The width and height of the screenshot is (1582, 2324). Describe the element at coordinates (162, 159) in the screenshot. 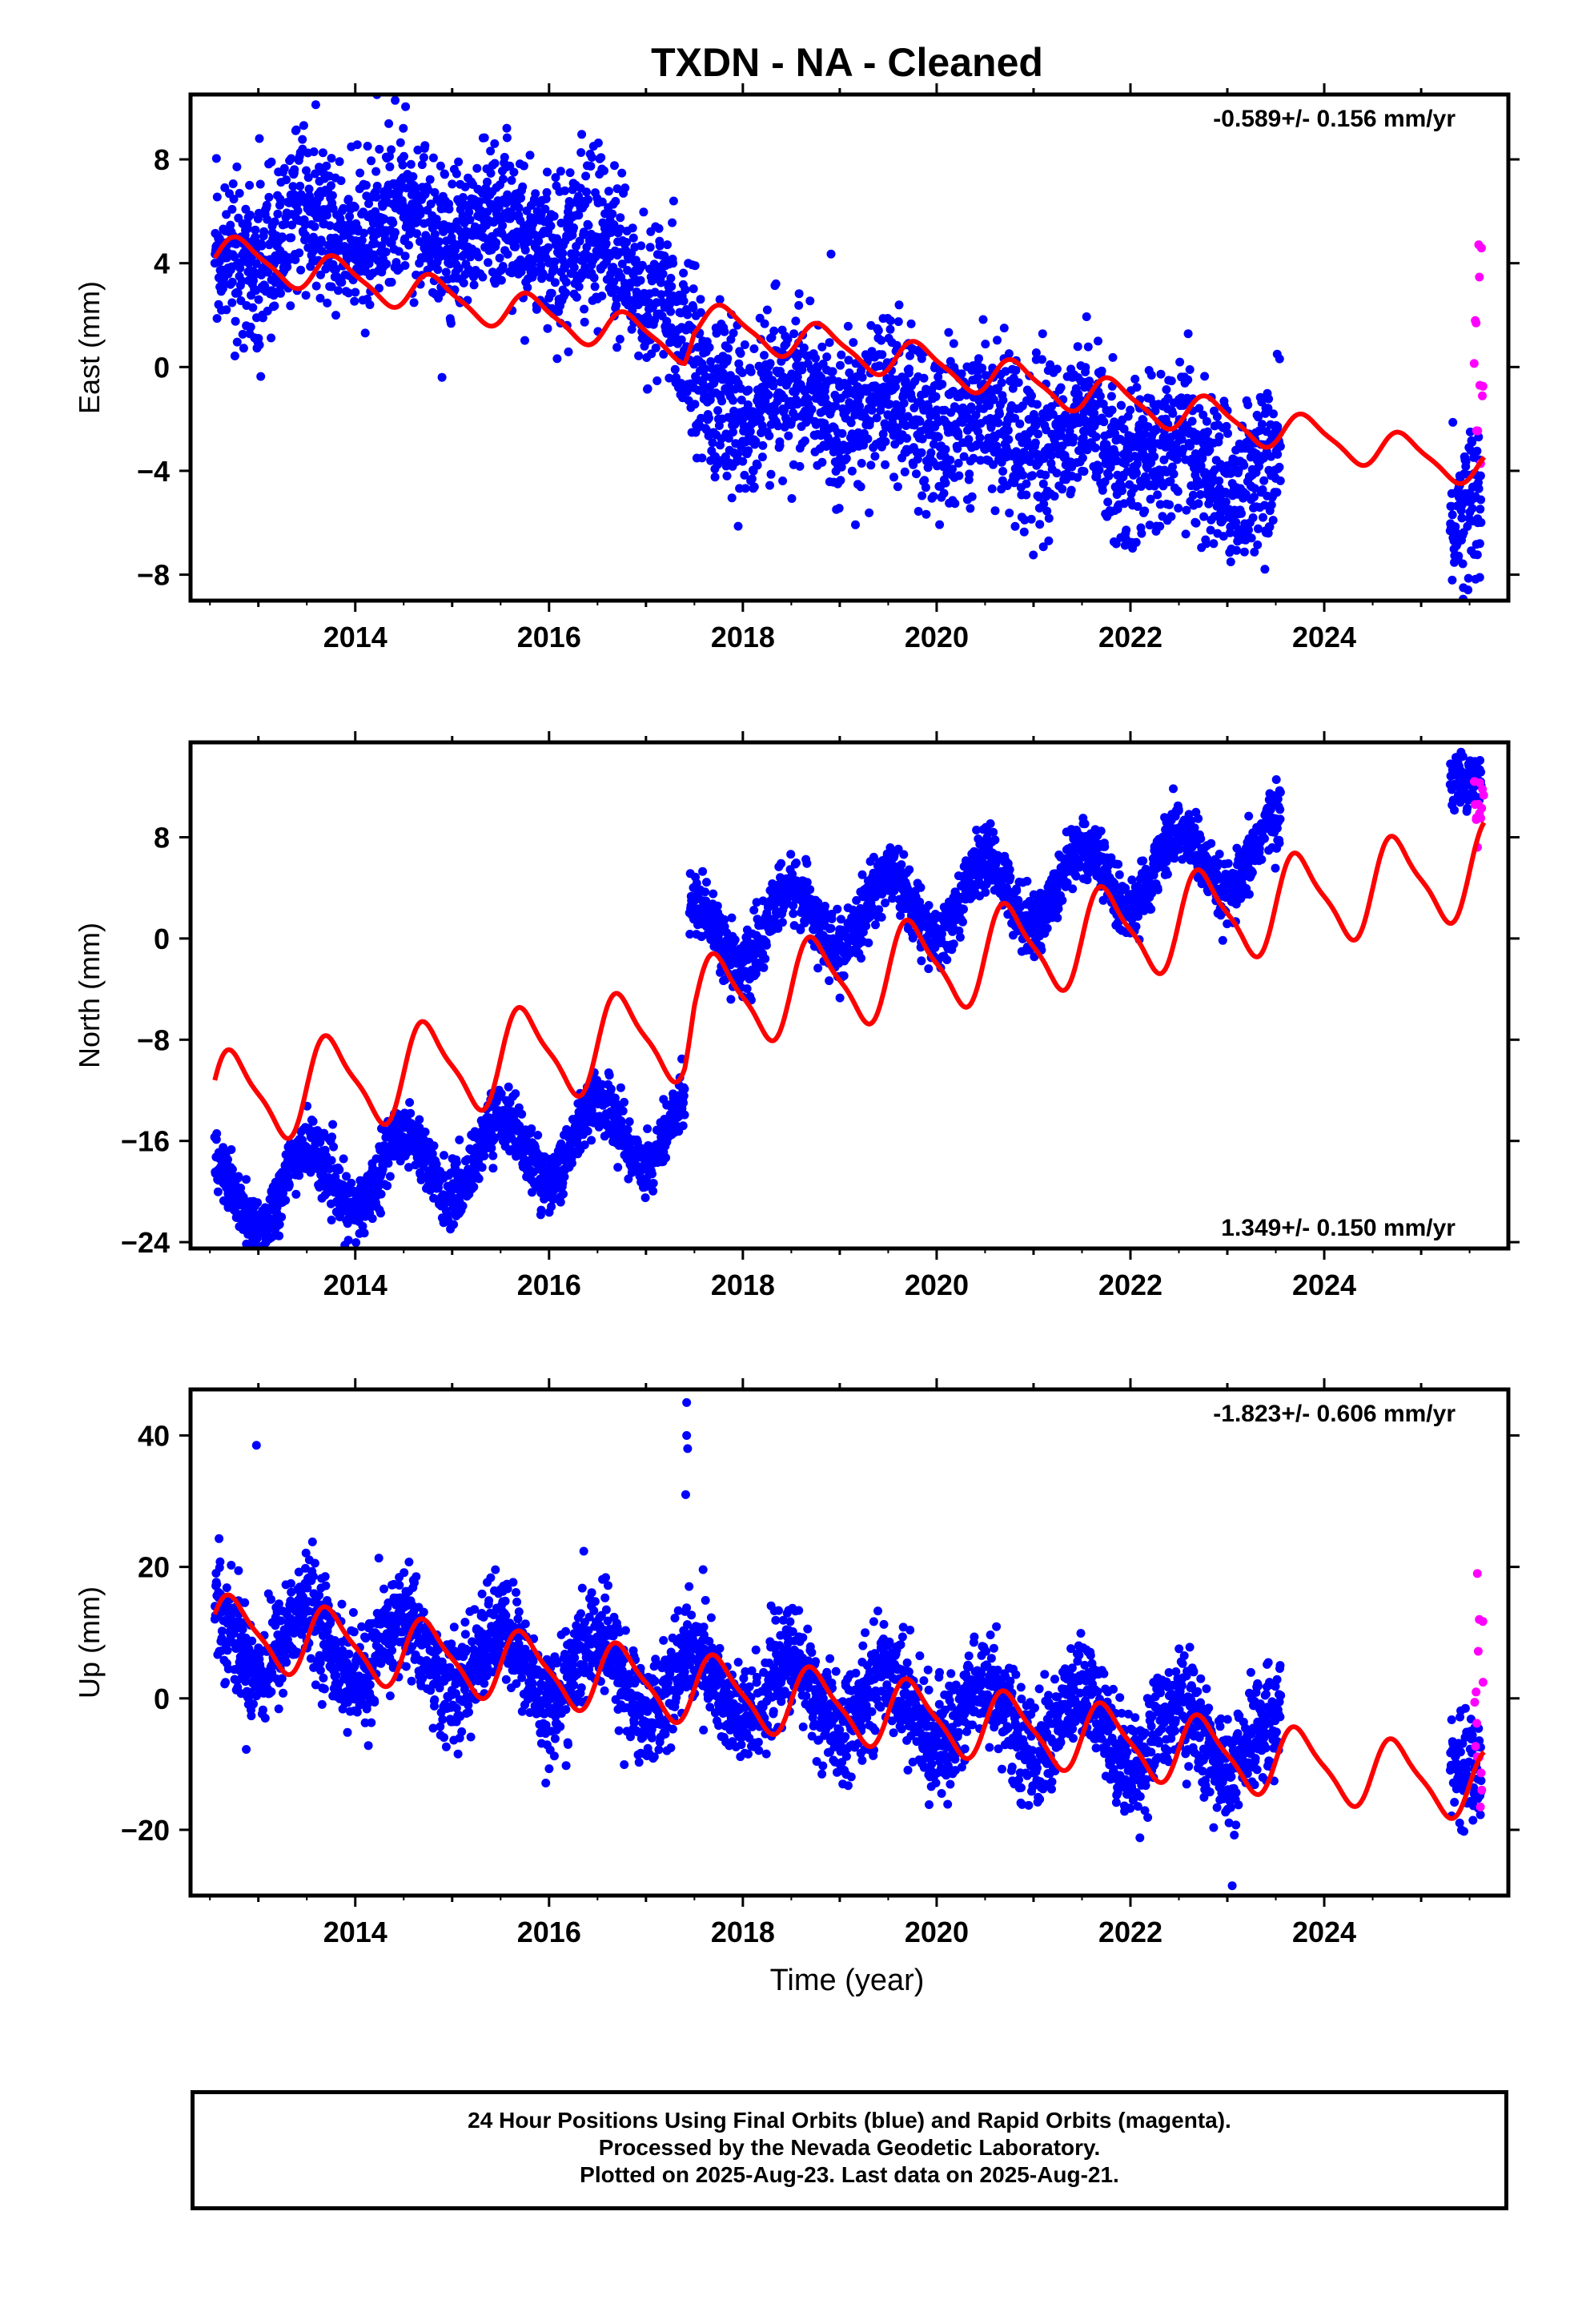

I see `y-tick-label: 8` at that location.